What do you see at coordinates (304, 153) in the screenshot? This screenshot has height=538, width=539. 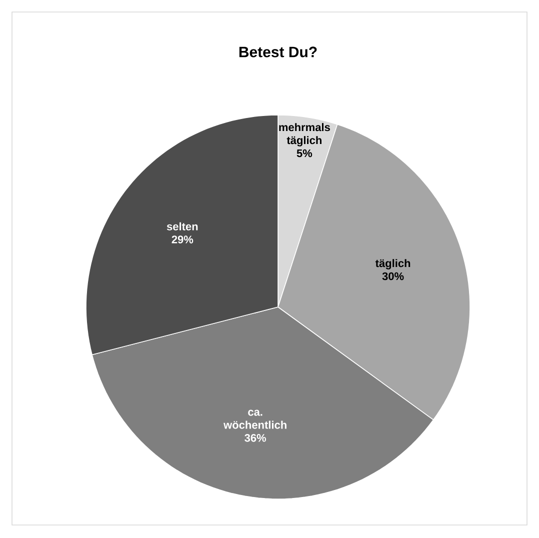 I see `data-label: 5%` at bounding box center [304, 153].